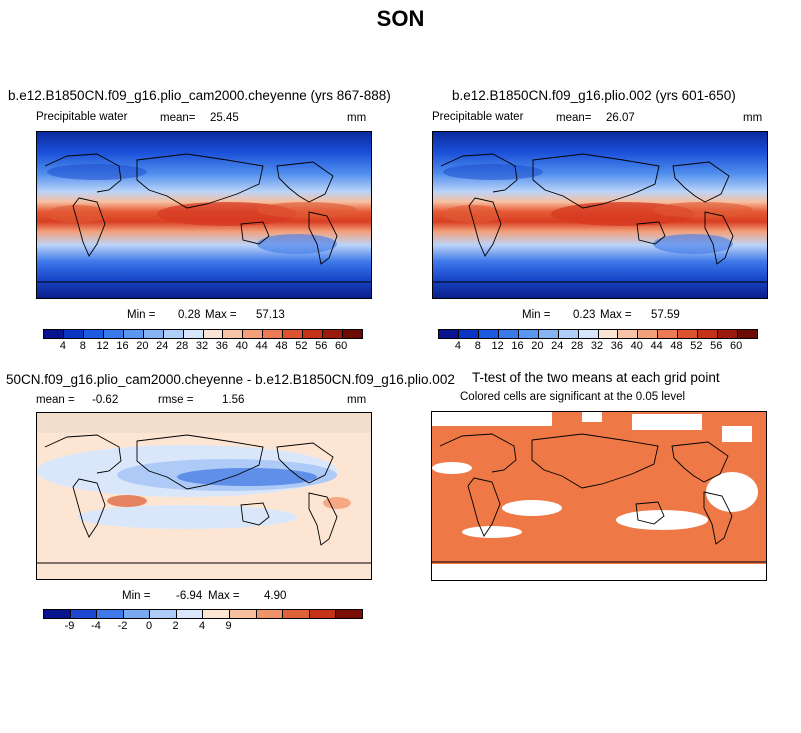 The image size is (801, 733). I want to click on colorbar-ticks-b: 4 8 12 16 20 24 28 32 36 40 44 48 52 56 60, so click(597, 347).